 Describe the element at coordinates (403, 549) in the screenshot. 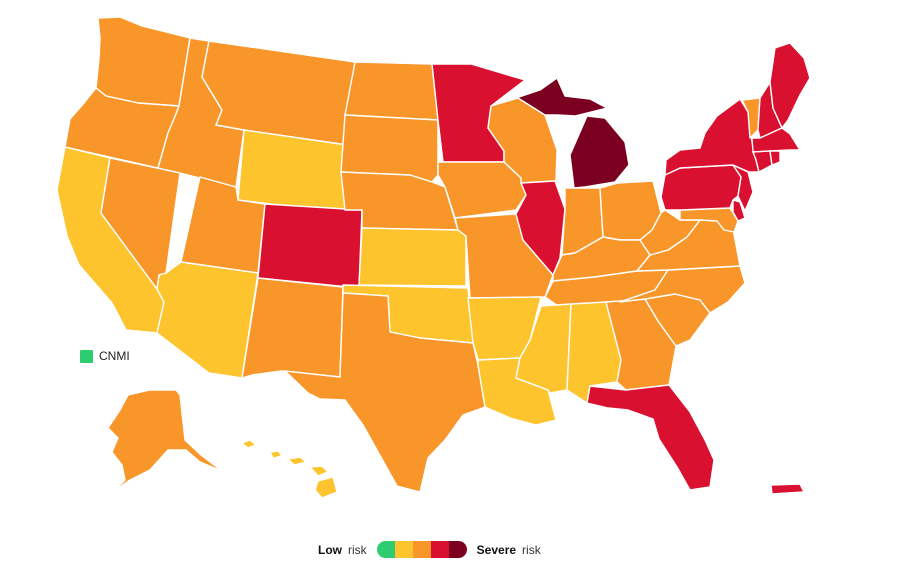

I see `legend-step-yellow` at that location.